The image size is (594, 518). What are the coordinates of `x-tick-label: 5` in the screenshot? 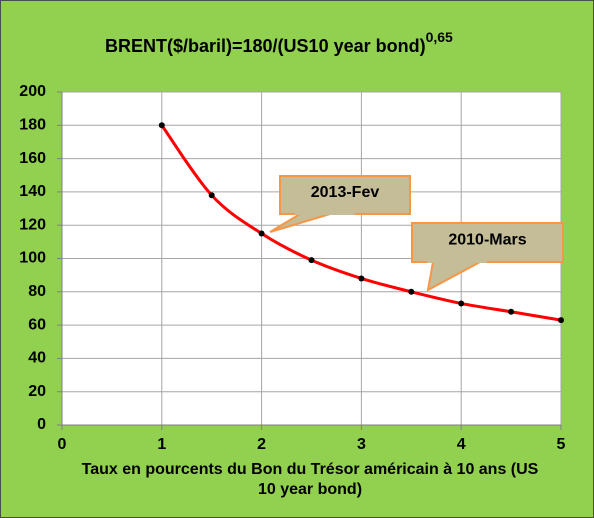 It's located at (561, 444).